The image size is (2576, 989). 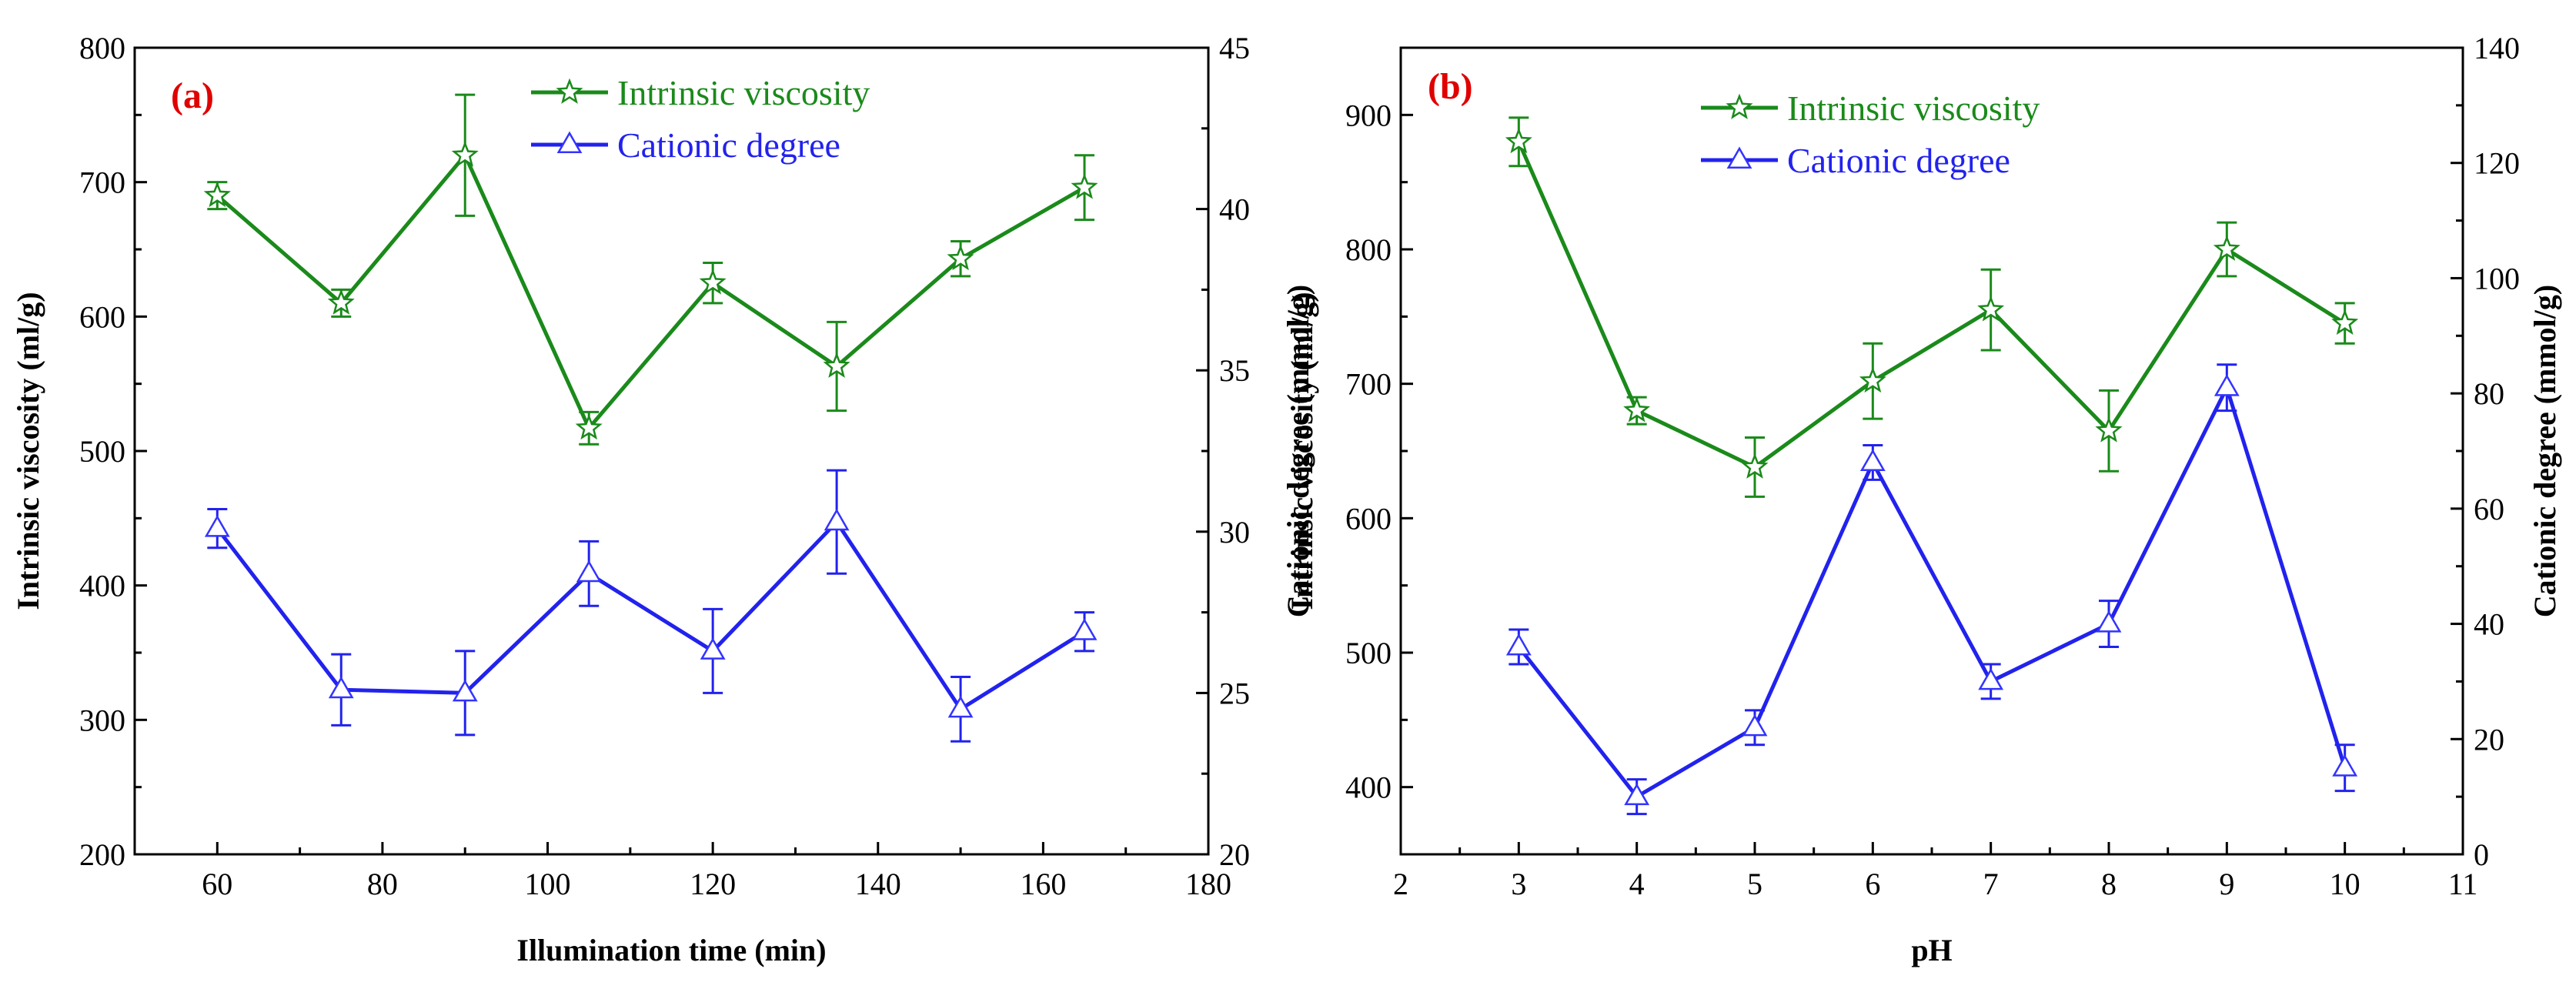 What do you see at coordinates (2497, 163) in the screenshot?
I see `y-right-tick-label: 120` at bounding box center [2497, 163].